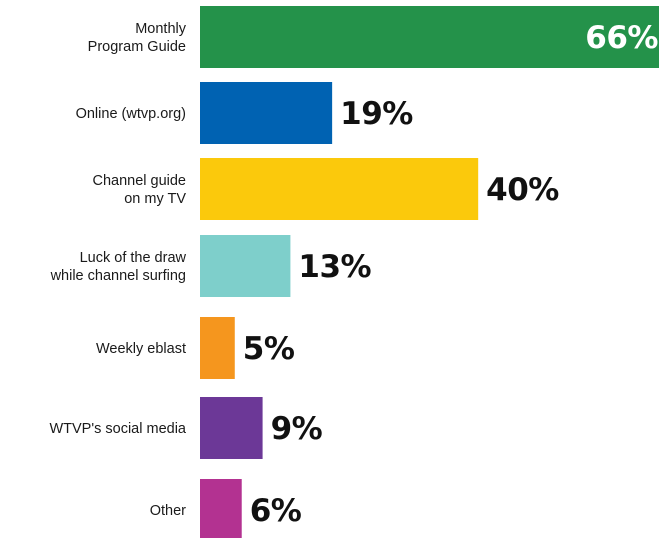  What do you see at coordinates (118, 267) in the screenshot?
I see `category-label: Luck of the draw while channel surfing` at bounding box center [118, 267].